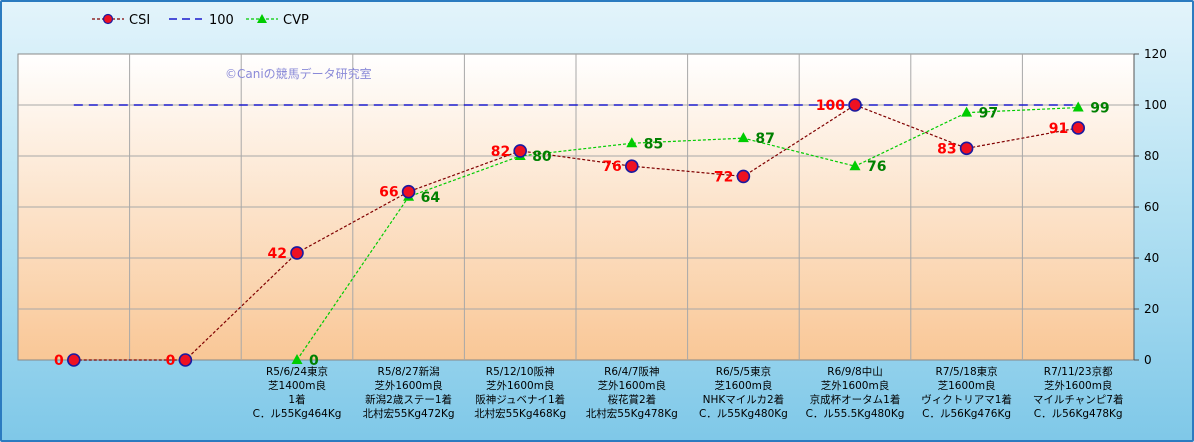 The image size is (1194, 442). I want to click on x-category-label: C．ル56Kg478Kg, so click(1078, 414).